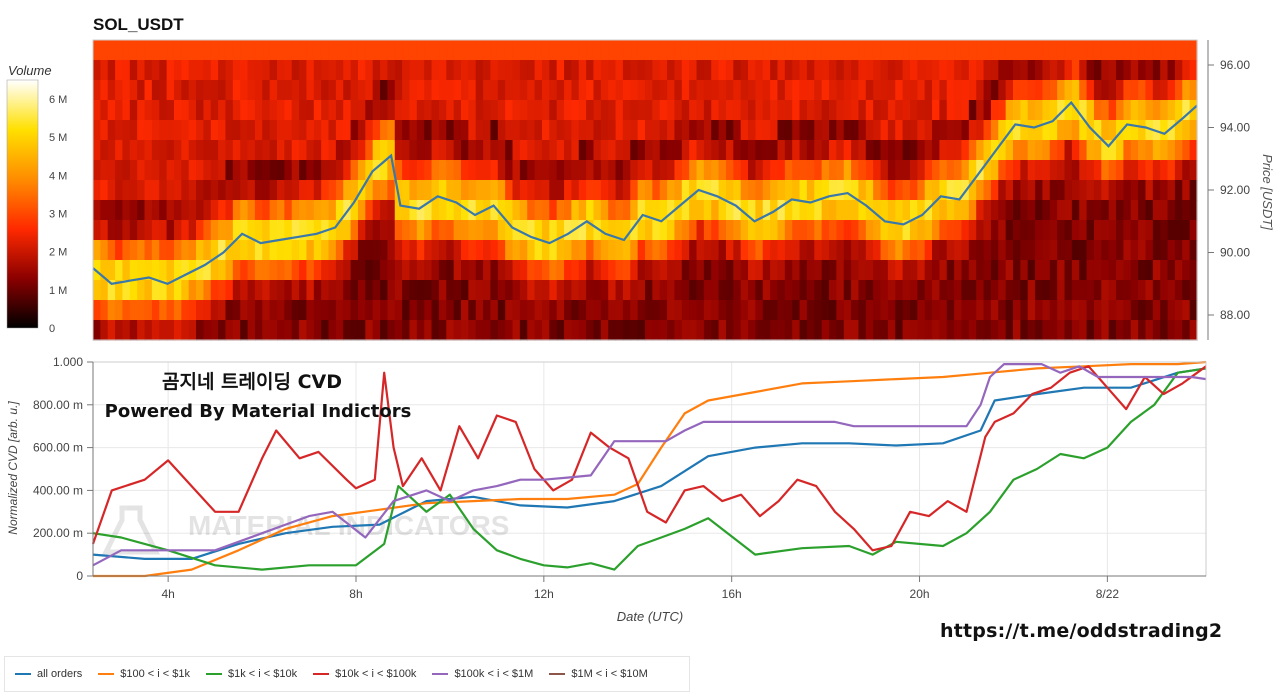  I want to click on legend-item: $1k < i < $10k, so click(251, 674).